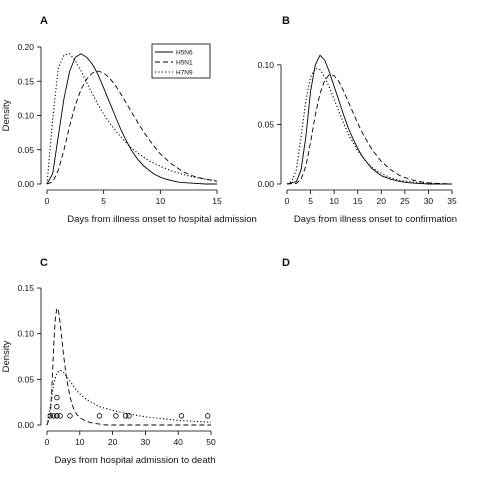 The width and height of the screenshot is (480, 480). I want to click on y-tick-label: 0.20, so click(25, 47).